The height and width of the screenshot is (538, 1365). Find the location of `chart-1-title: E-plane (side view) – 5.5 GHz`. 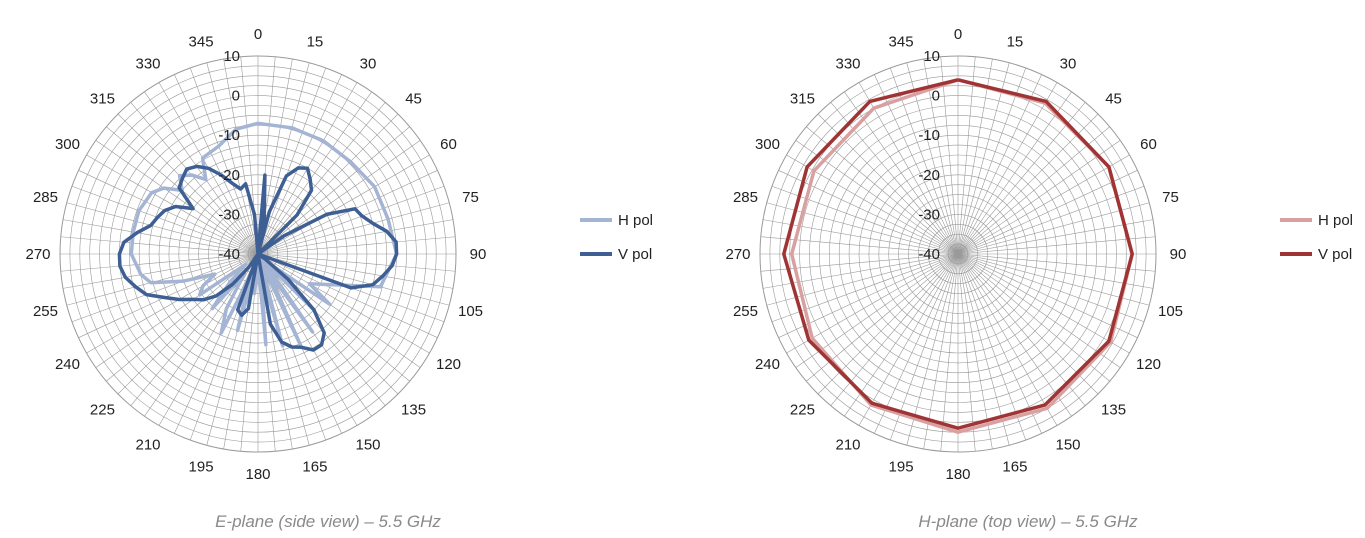

chart-1-title: E-plane (side view) – 5.5 GHz is located at coordinates (328, 521).